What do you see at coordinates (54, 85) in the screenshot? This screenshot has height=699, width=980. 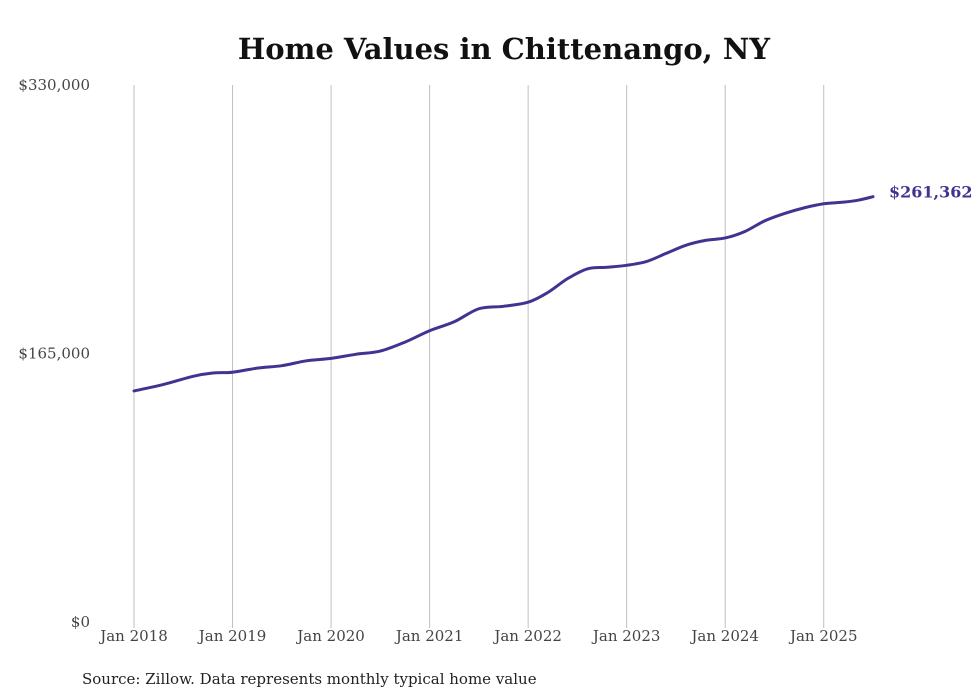 I see `y-tick-label: $330,000` at bounding box center [54, 85].